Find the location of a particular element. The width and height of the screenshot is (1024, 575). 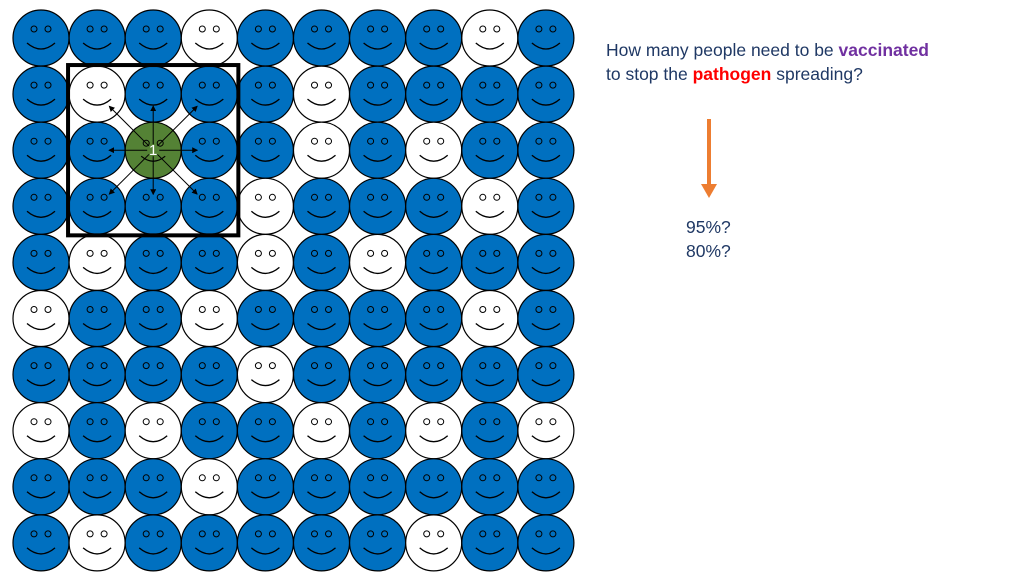

answer-option: 95%? is located at coordinates (708, 227).